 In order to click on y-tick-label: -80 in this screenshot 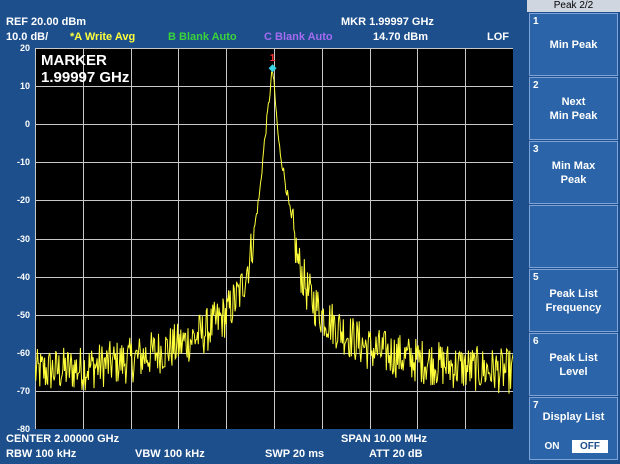, I will do `click(23, 429)`.